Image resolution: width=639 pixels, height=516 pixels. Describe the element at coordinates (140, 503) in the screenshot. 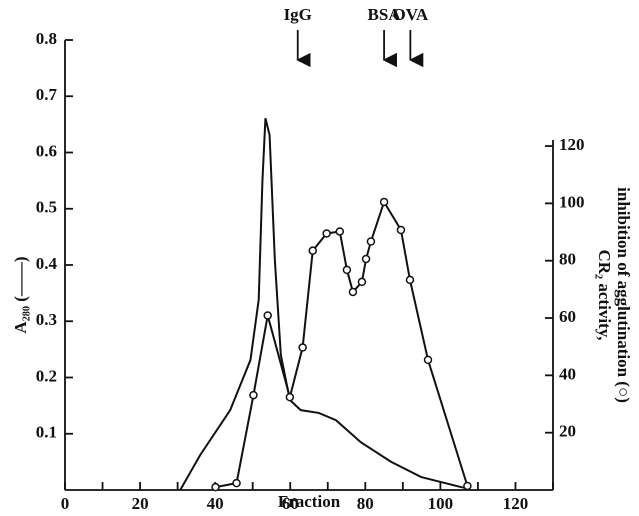

I see `x-tick-label: 20` at that location.